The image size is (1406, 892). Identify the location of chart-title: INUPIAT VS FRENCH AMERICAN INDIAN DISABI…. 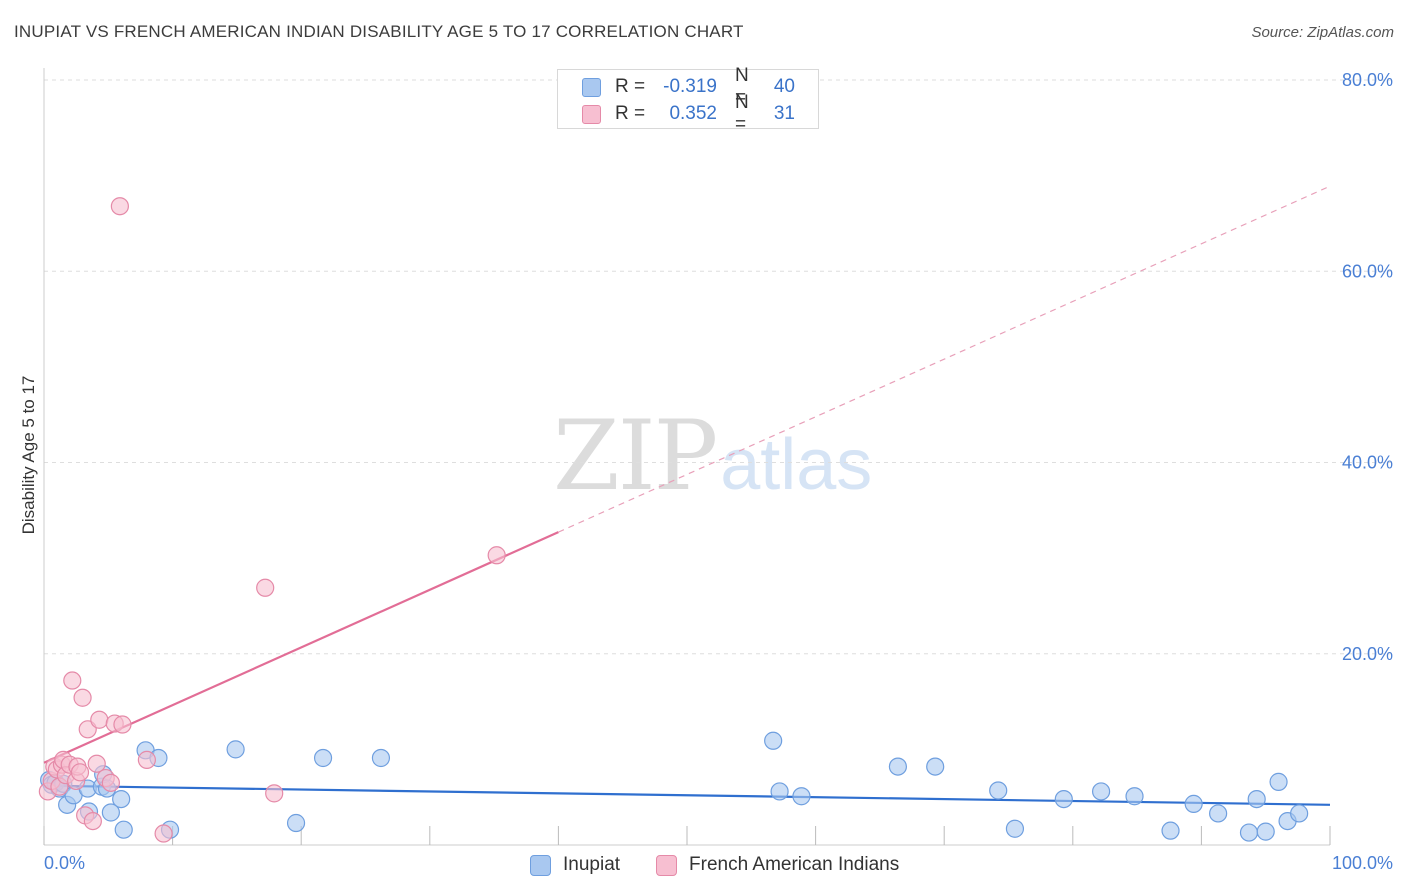
(379, 31).